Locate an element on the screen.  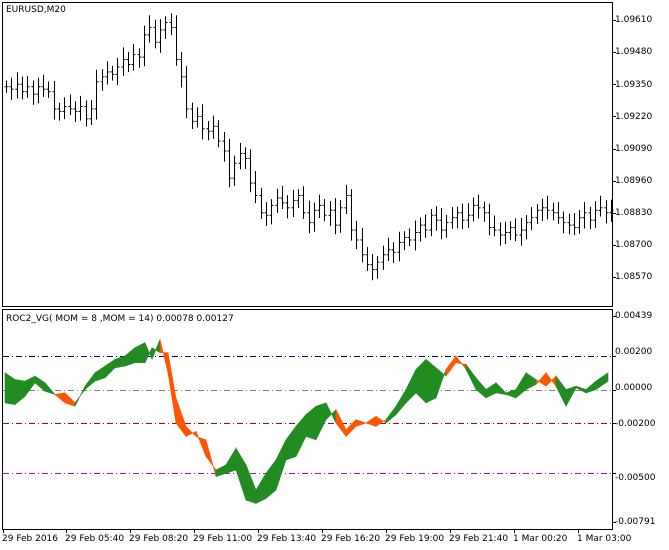
indicator-tick-label: -0.00500 is located at coordinates (635, 478).